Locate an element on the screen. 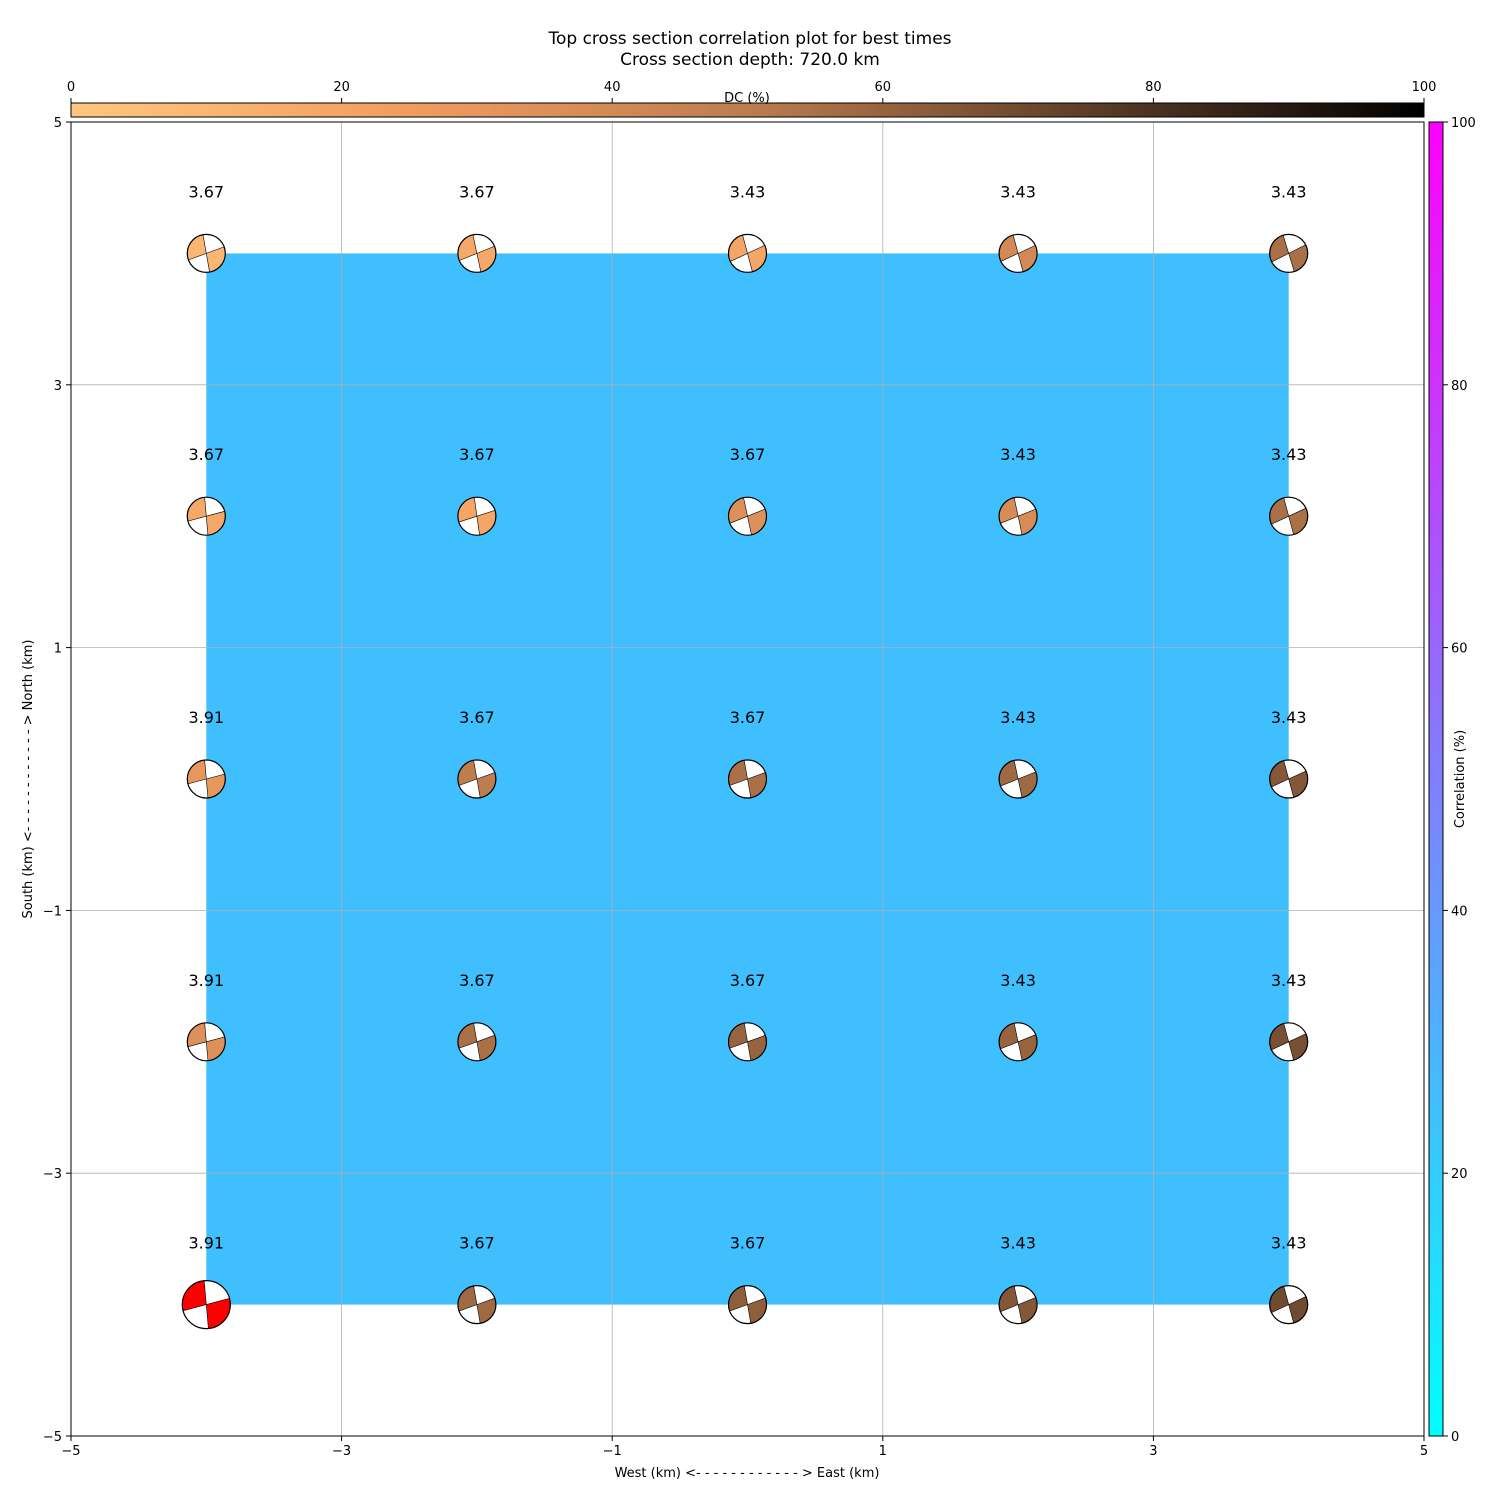  y-axis-ticks: −5 −3 −1 1 3 5 is located at coordinates (57, 780).